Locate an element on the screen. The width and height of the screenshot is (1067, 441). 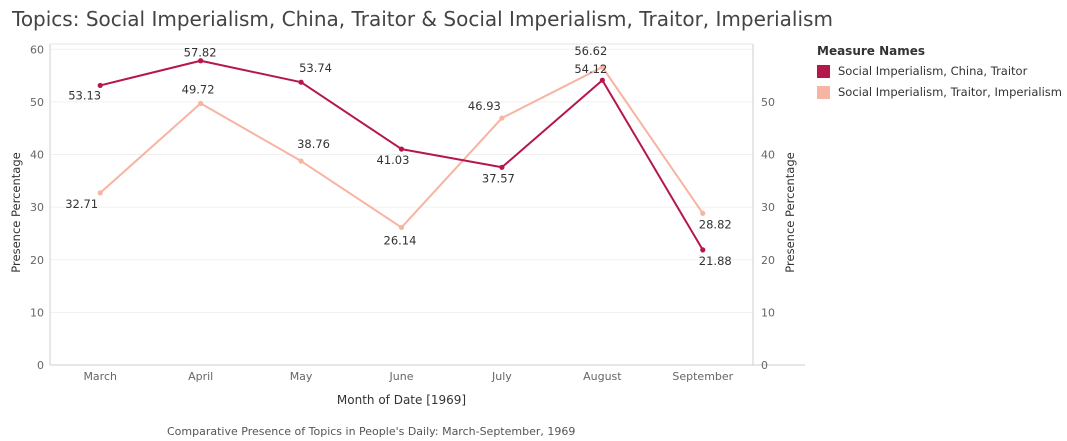
x-tick-label: June is located at coordinates (401, 376).